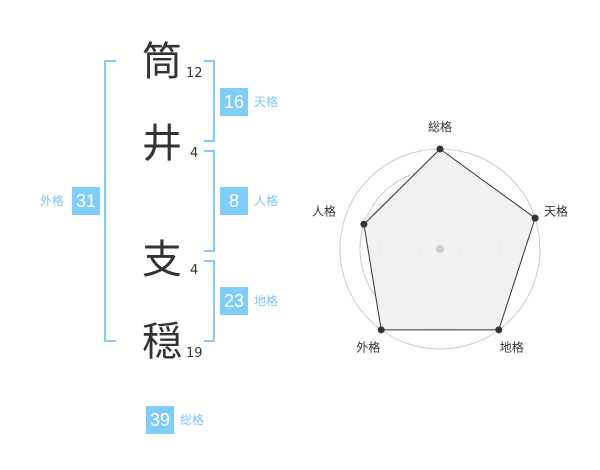 The height and width of the screenshot is (470, 600). I want to click on gaikaku-label: 外格, so click(52, 201).